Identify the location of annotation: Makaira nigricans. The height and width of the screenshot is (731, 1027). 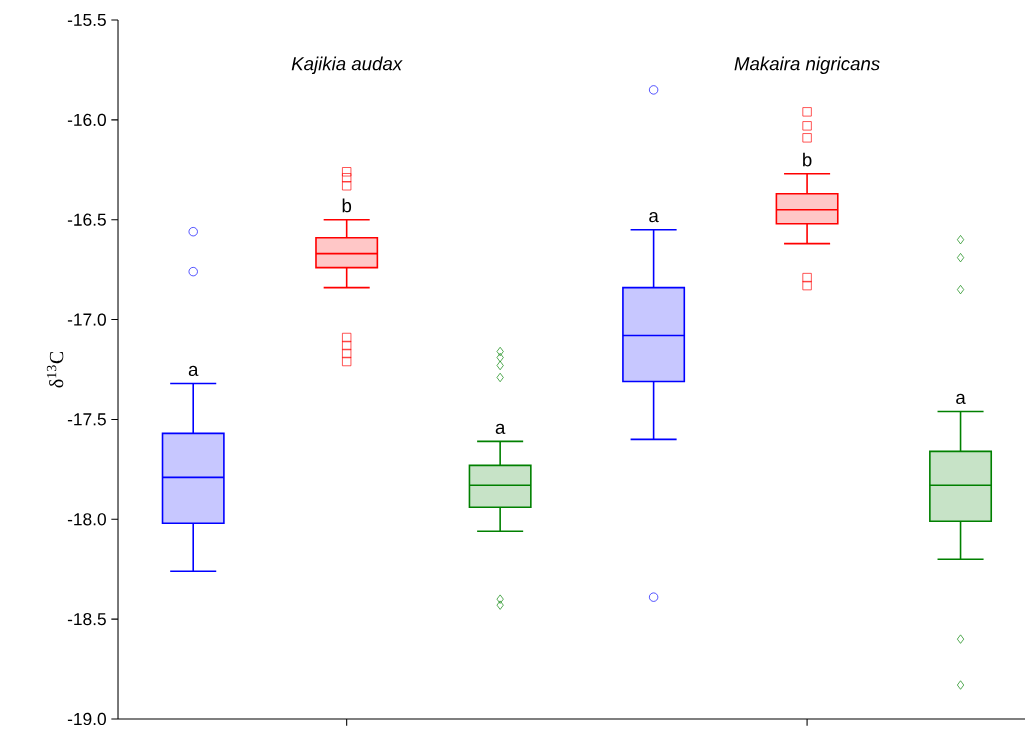
(807, 65).